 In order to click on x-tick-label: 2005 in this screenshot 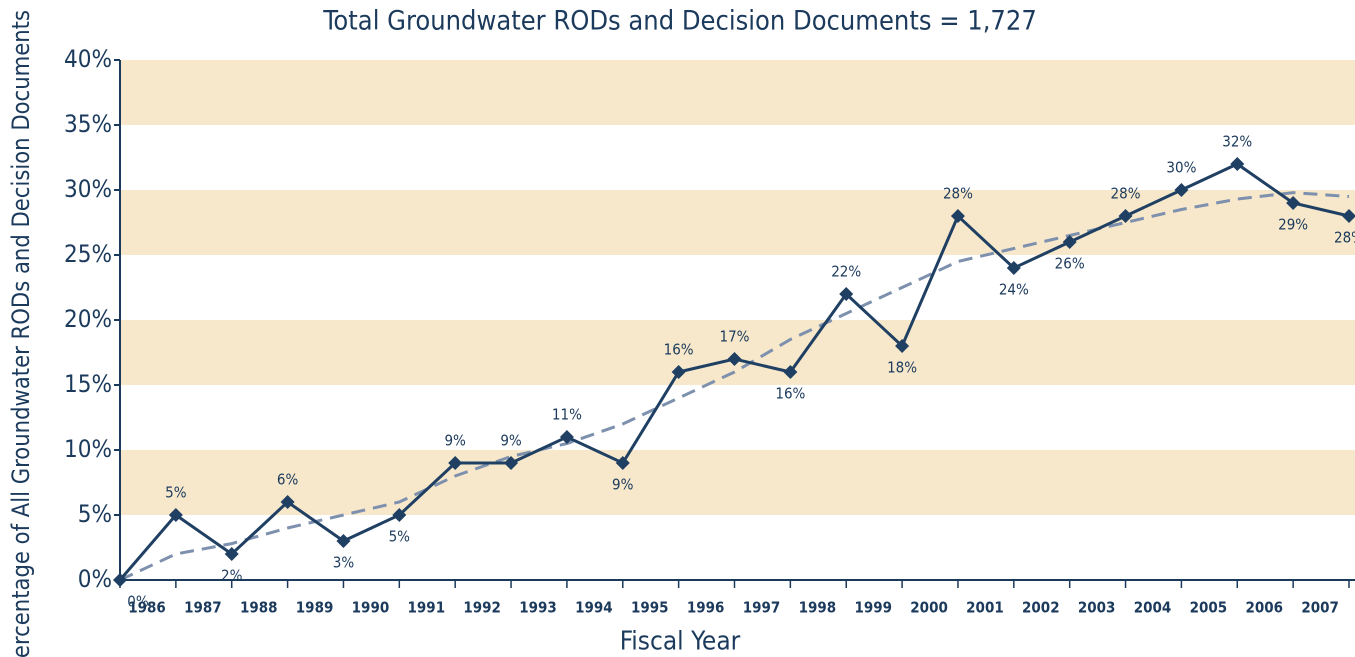, I will do `click(1209, 608)`.